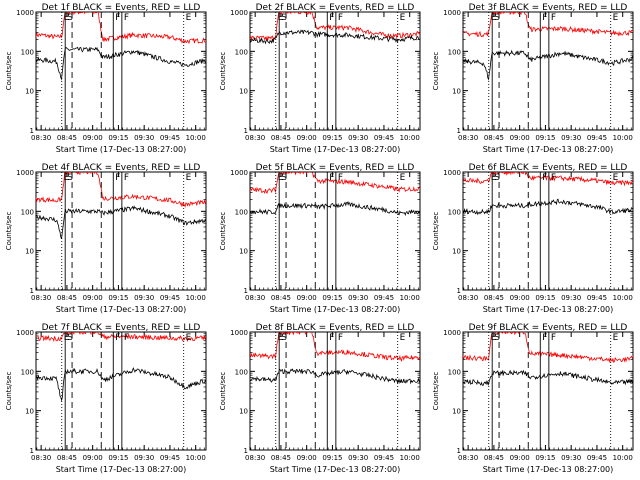 The width and height of the screenshot is (640, 480). I want to click on panel-title: Det 3f BLACK = Events, RED = LLD, so click(548, 8).